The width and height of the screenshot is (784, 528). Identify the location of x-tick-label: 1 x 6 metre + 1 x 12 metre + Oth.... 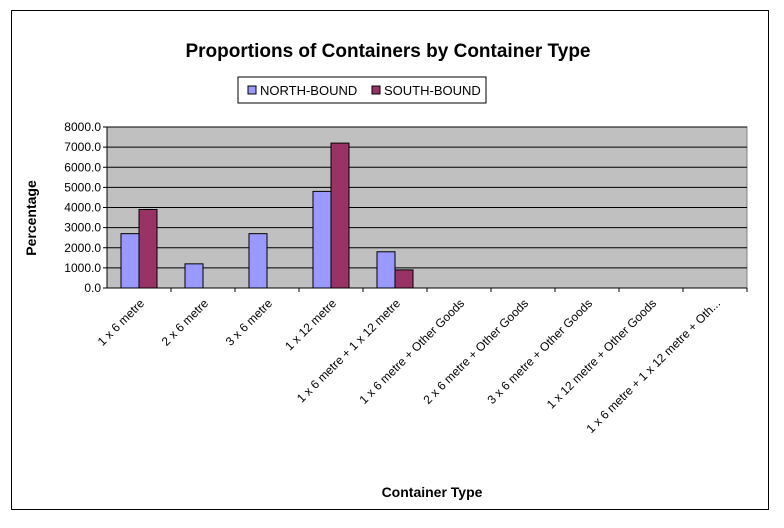
(654, 366).